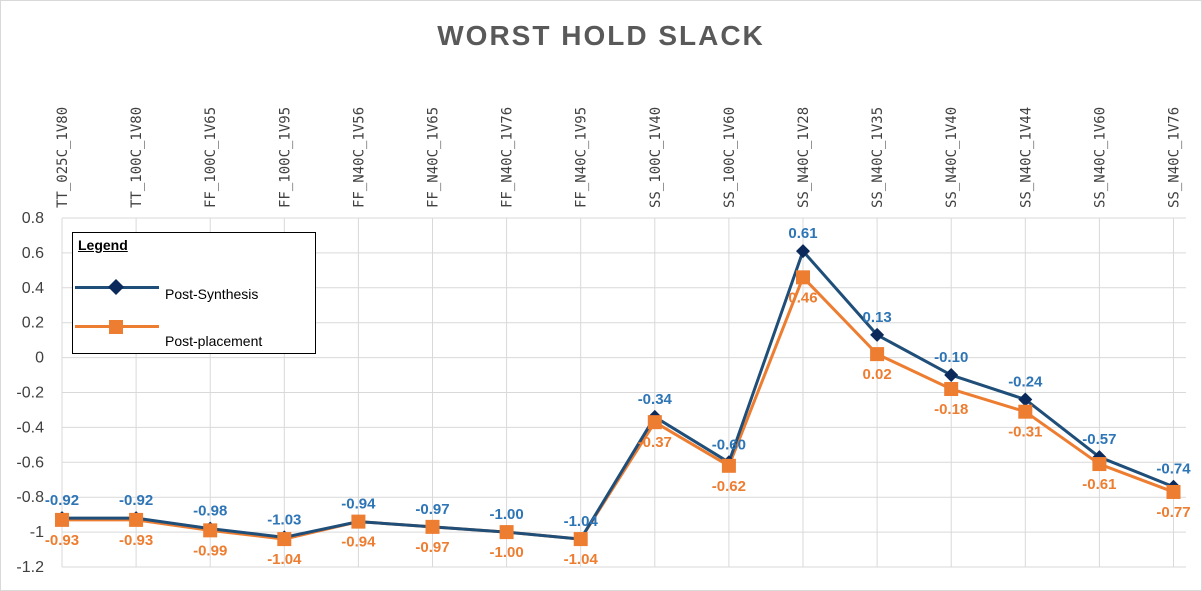 Image resolution: width=1202 pixels, height=591 pixels. What do you see at coordinates (33, 218) in the screenshot?
I see `y-tick-label: 0.8` at bounding box center [33, 218].